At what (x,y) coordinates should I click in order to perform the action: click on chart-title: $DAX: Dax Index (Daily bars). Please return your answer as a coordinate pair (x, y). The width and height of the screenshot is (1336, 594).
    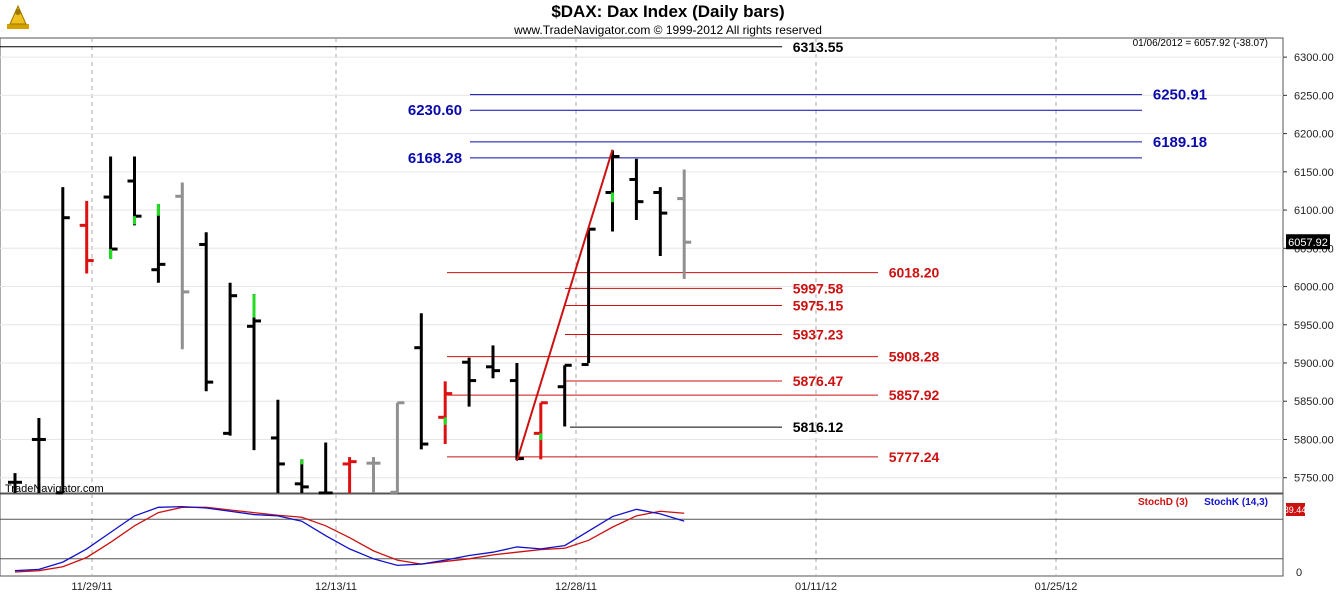
    Looking at the image, I should click on (667, 11).